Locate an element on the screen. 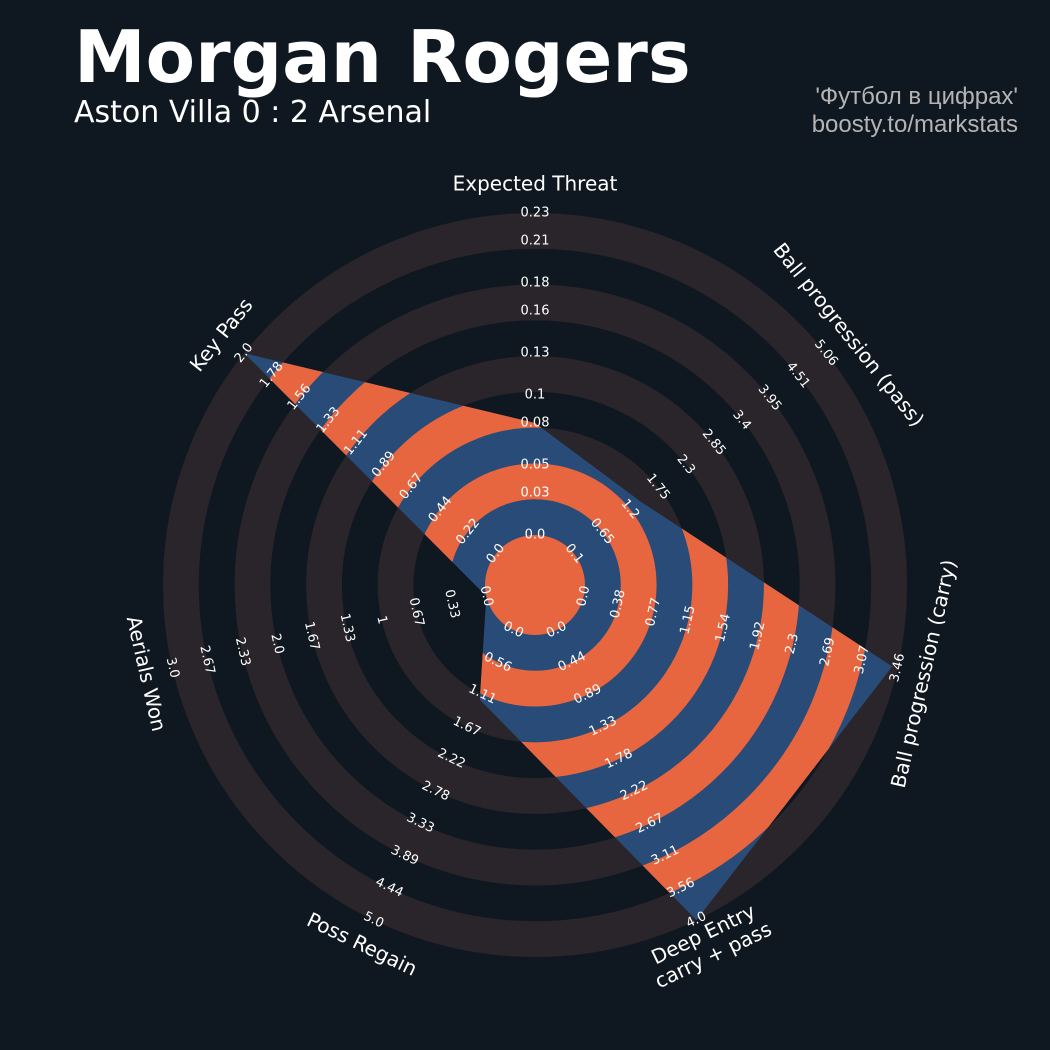  tick-label: 1.15 is located at coordinates (688, 620).